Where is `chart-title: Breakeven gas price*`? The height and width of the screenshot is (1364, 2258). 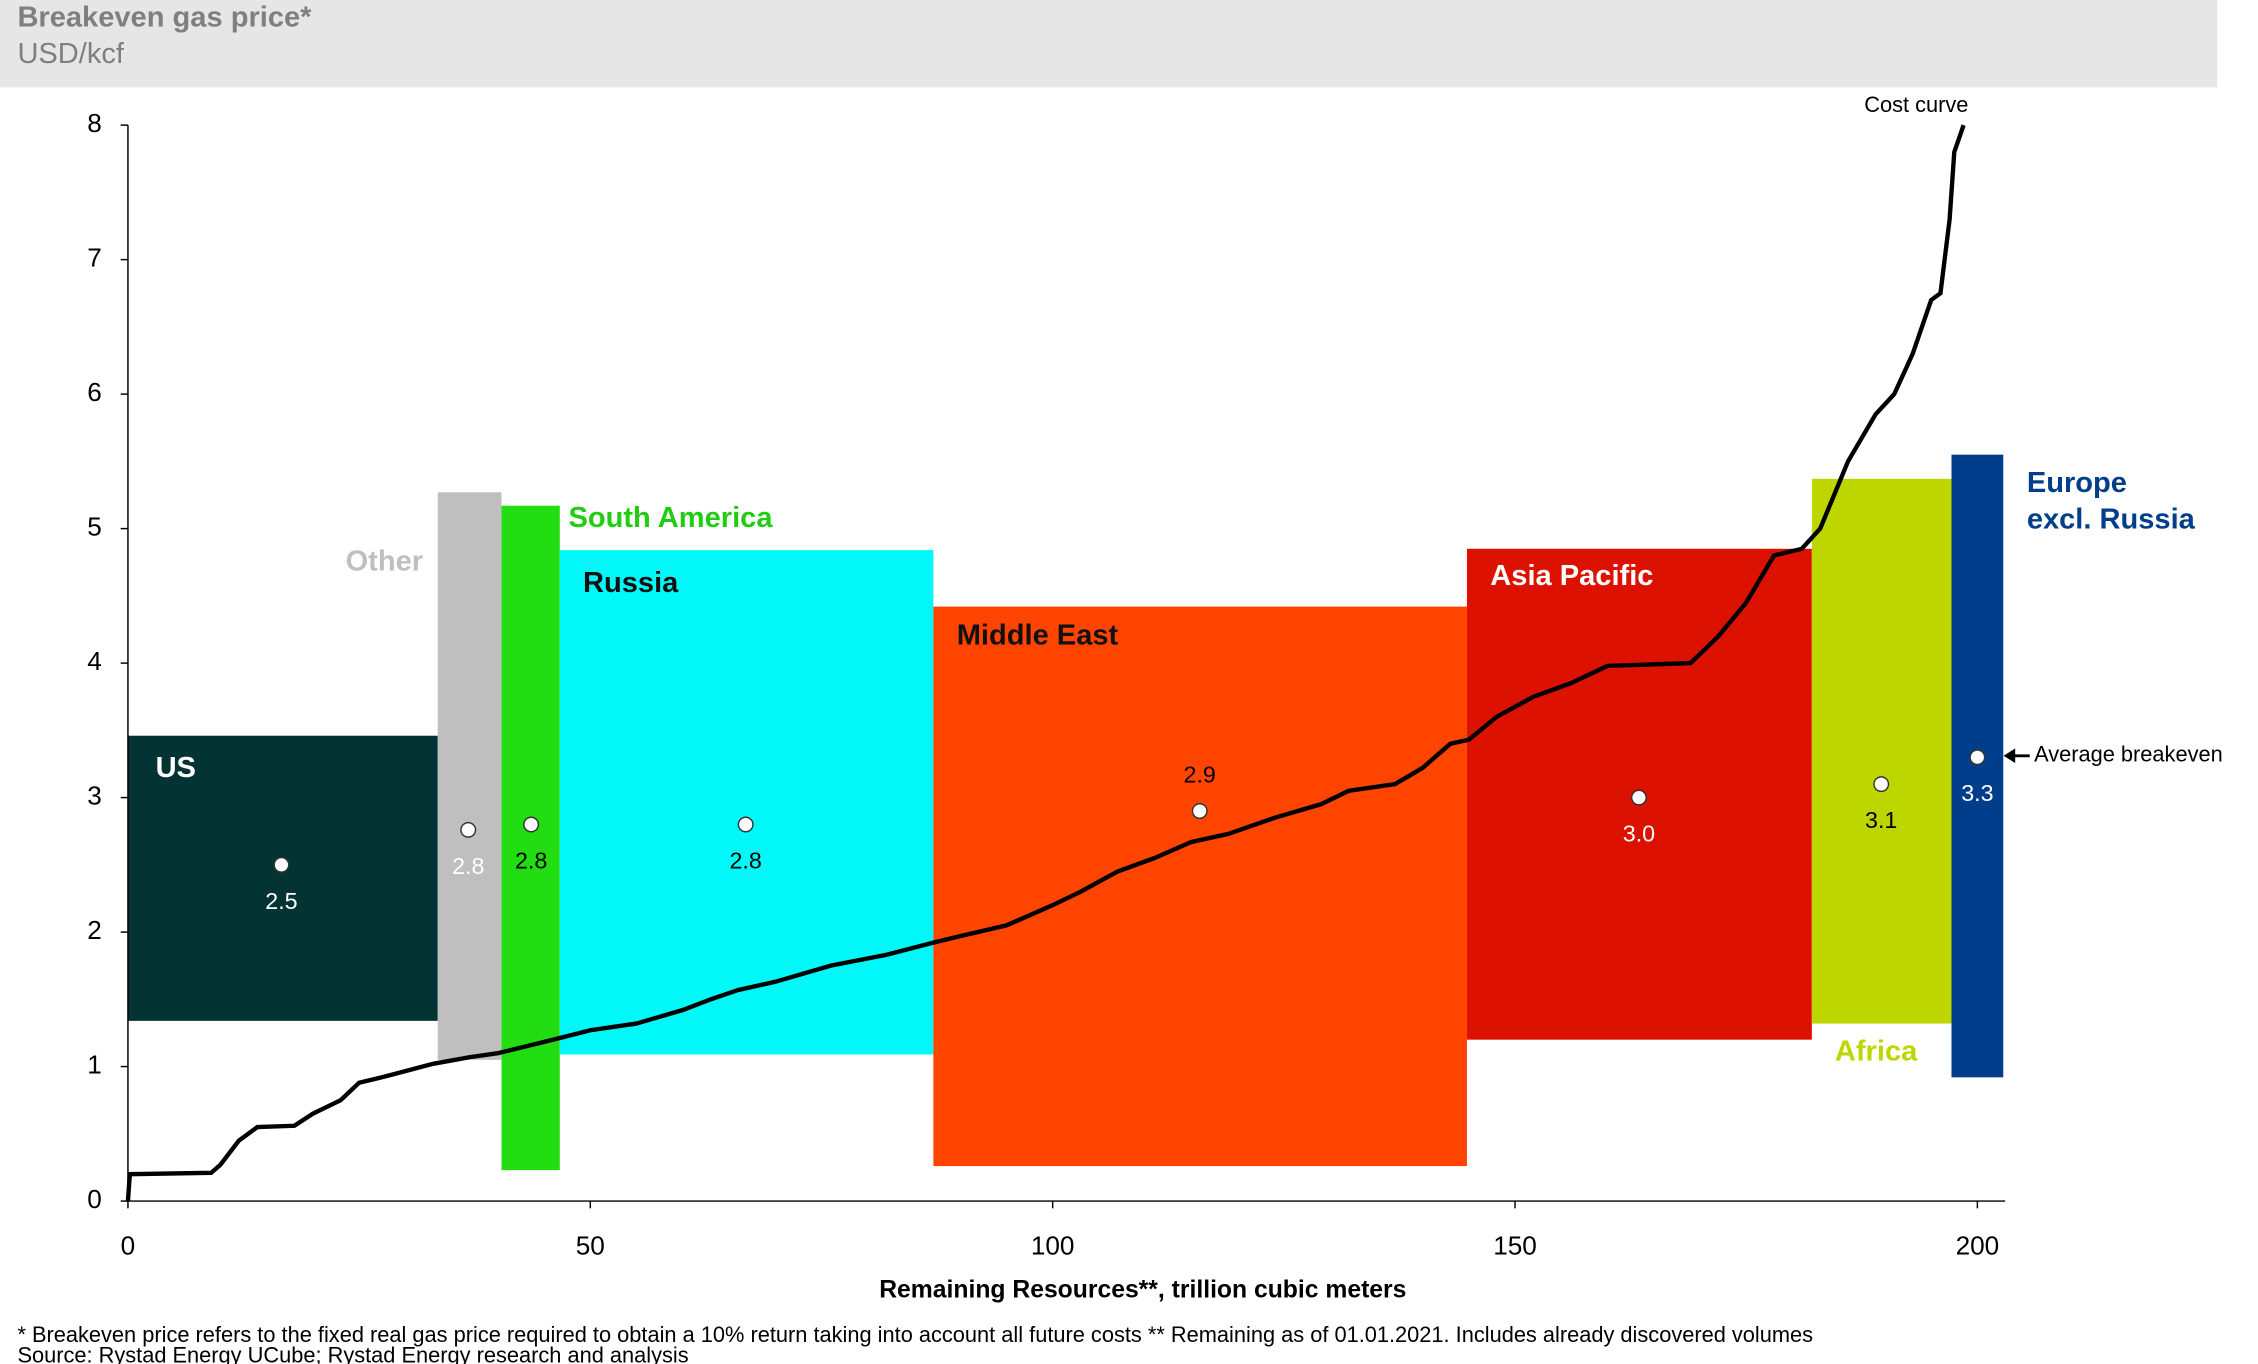 chart-title: Breakeven gas price* is located at coordinates (164, 18).